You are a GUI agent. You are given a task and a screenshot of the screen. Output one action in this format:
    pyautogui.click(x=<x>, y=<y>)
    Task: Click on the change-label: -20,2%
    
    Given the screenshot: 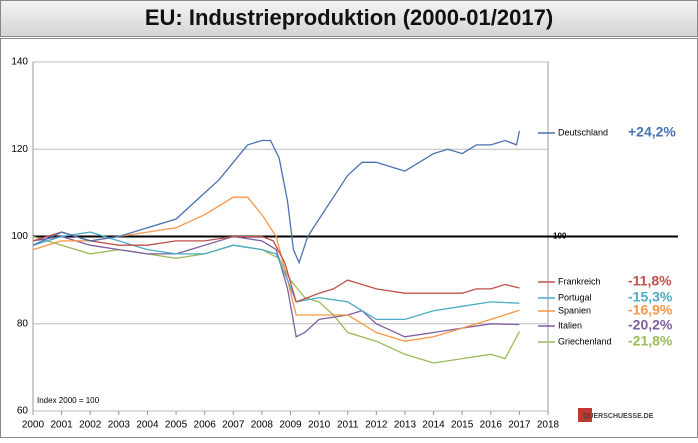 What is the action you would take?
    pyautogui.click(x=650, y=325)
    